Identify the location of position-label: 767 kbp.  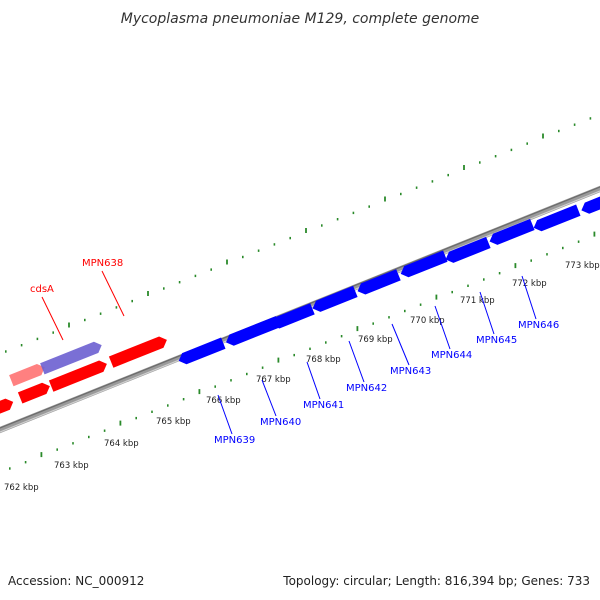
(273, 380).